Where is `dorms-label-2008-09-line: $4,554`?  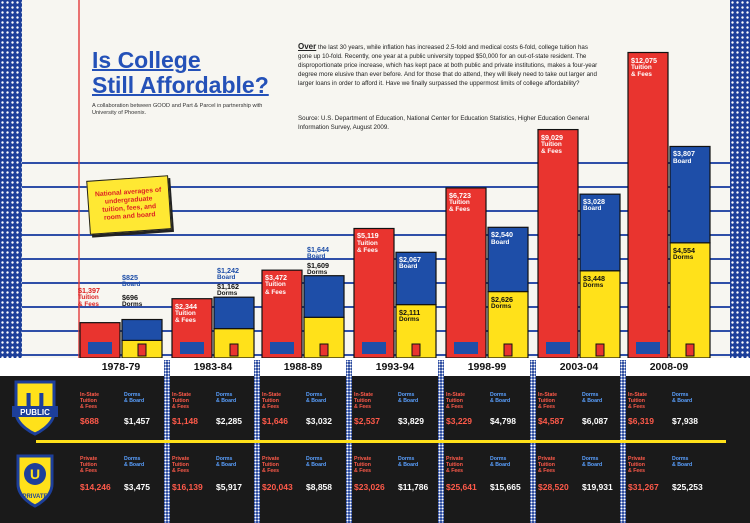
dorms-label-2008-09-line: $4,554 is located at coordinates (684, 250).